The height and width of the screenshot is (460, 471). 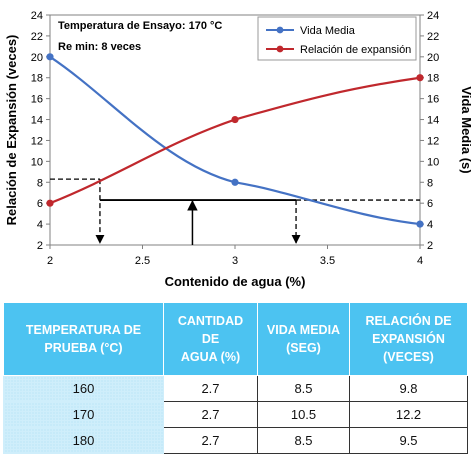 What do you see at coordinates (235, 281) in the screenshot?
I see `x-axis-title: Contenido de agua (%)` at bounding box center [235, 281].